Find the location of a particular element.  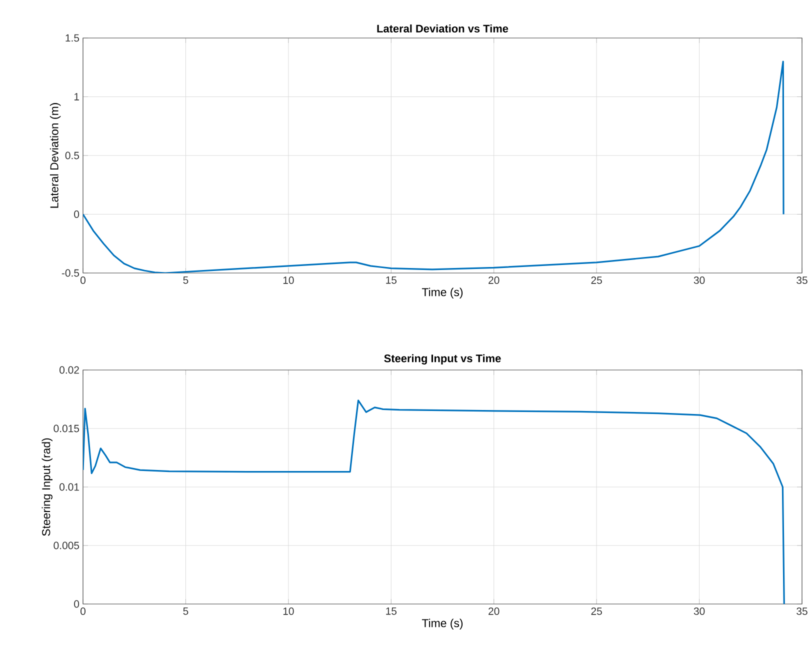

y-axis-title: Lateral Deviation (m) is located at coordinates (55, 155).